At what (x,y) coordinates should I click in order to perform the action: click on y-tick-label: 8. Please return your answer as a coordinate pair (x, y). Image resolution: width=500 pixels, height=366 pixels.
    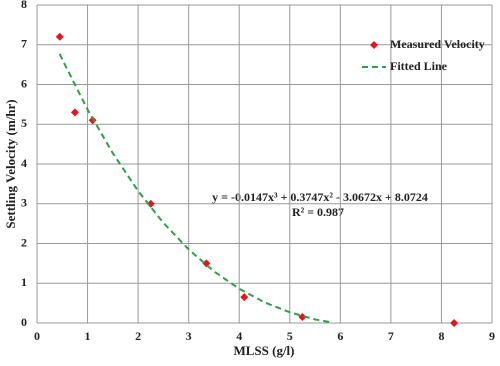
    Looking at the image, I should click on (24, 5).